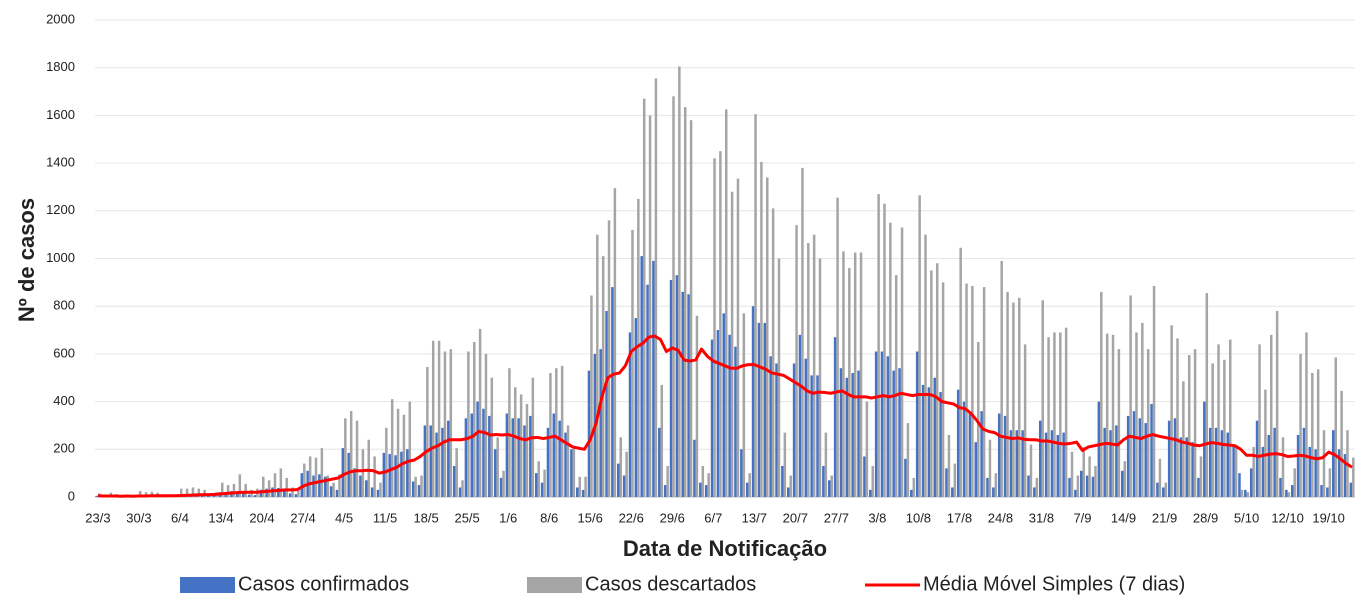  Describe the element at coordinates (918, 517) in the screenshot. I see `x-tick-label: 10/8` at that location.